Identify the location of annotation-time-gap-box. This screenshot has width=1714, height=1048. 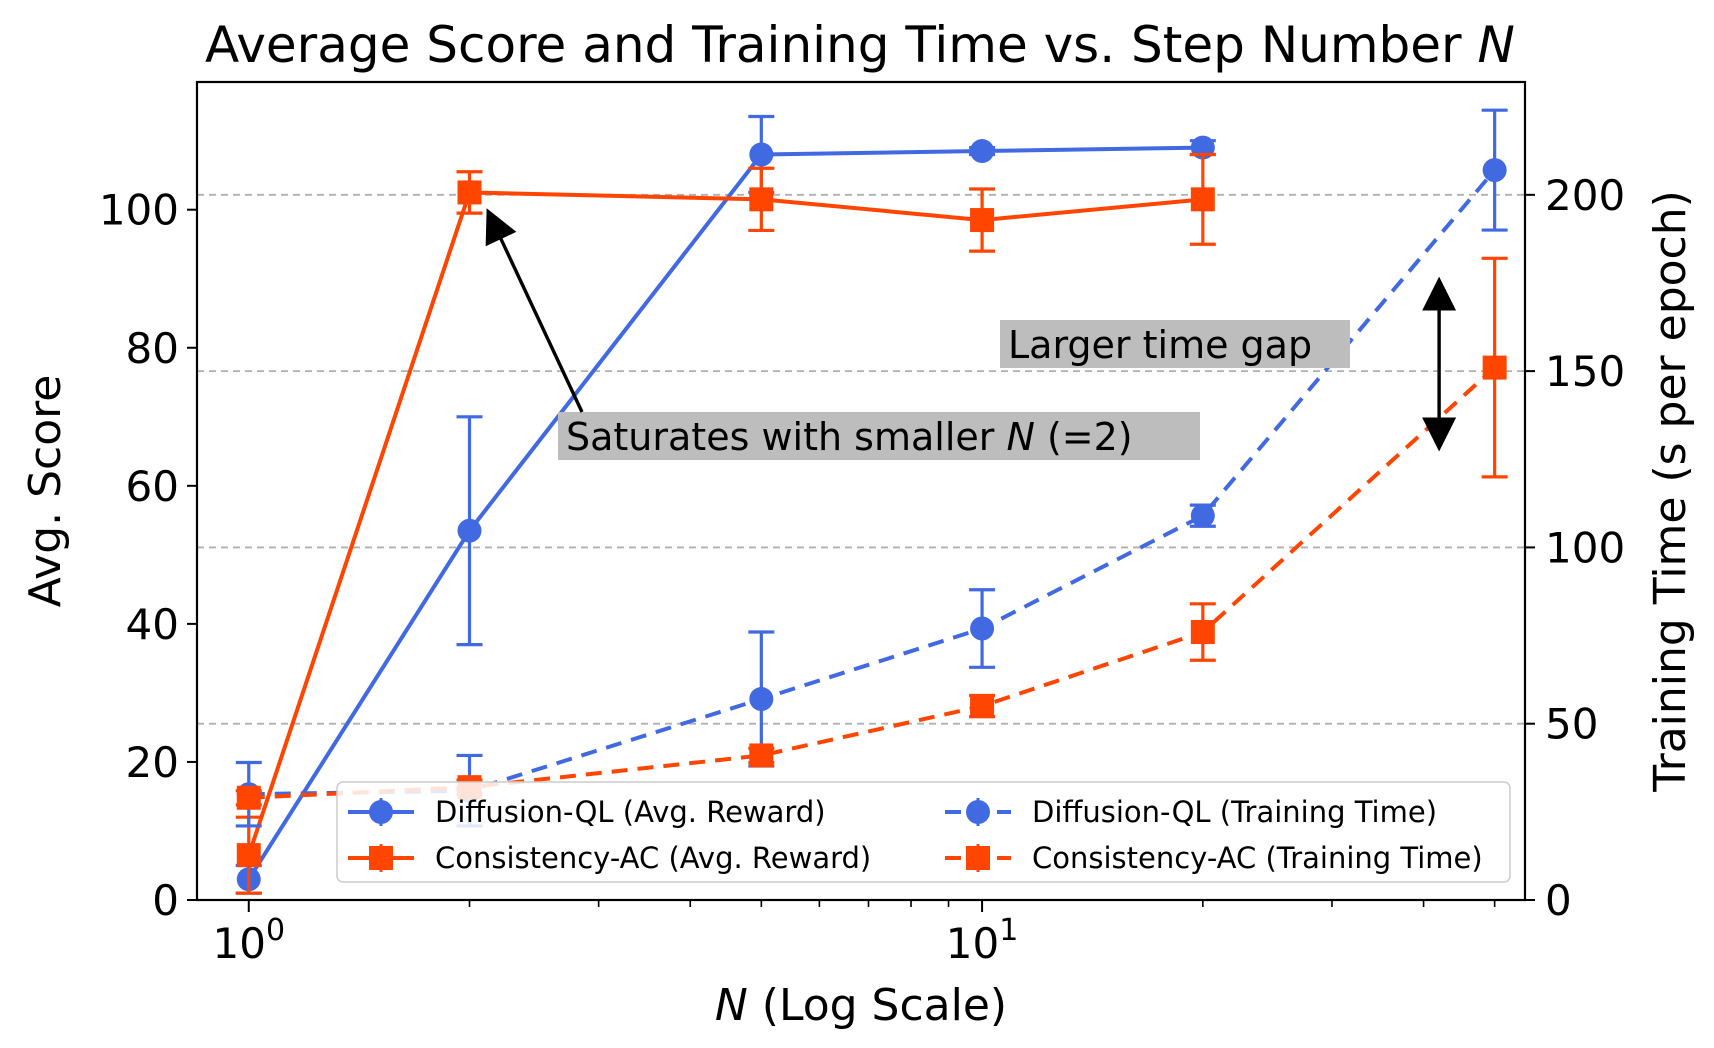
(1175, 344).